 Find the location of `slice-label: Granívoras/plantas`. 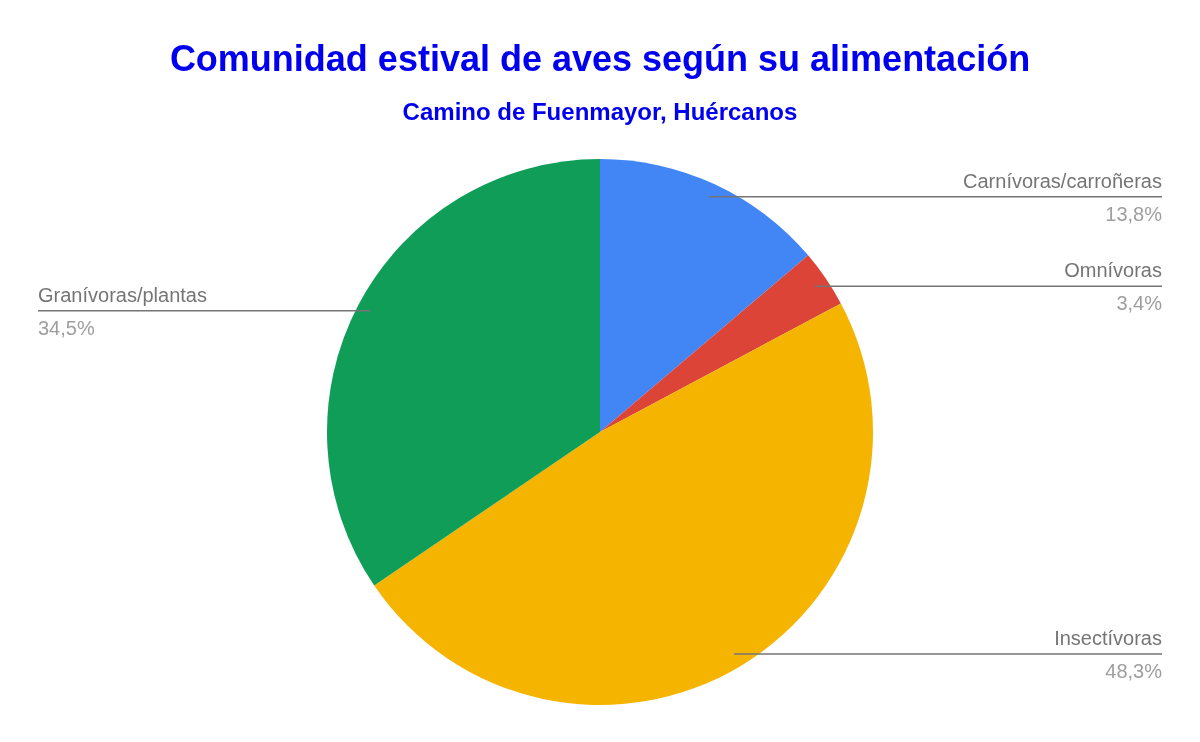

slice-label: Granívoras/plantas is located at coordinates (122, 294).